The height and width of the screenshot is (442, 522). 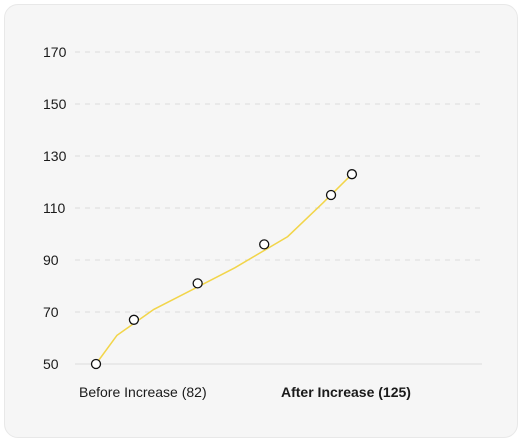 What do you see at coordinates (245, 392) in the screenshot?
I see `x-axis-categories: Before Increase (82) After Increase (125)` at bounding box center [245, 392].